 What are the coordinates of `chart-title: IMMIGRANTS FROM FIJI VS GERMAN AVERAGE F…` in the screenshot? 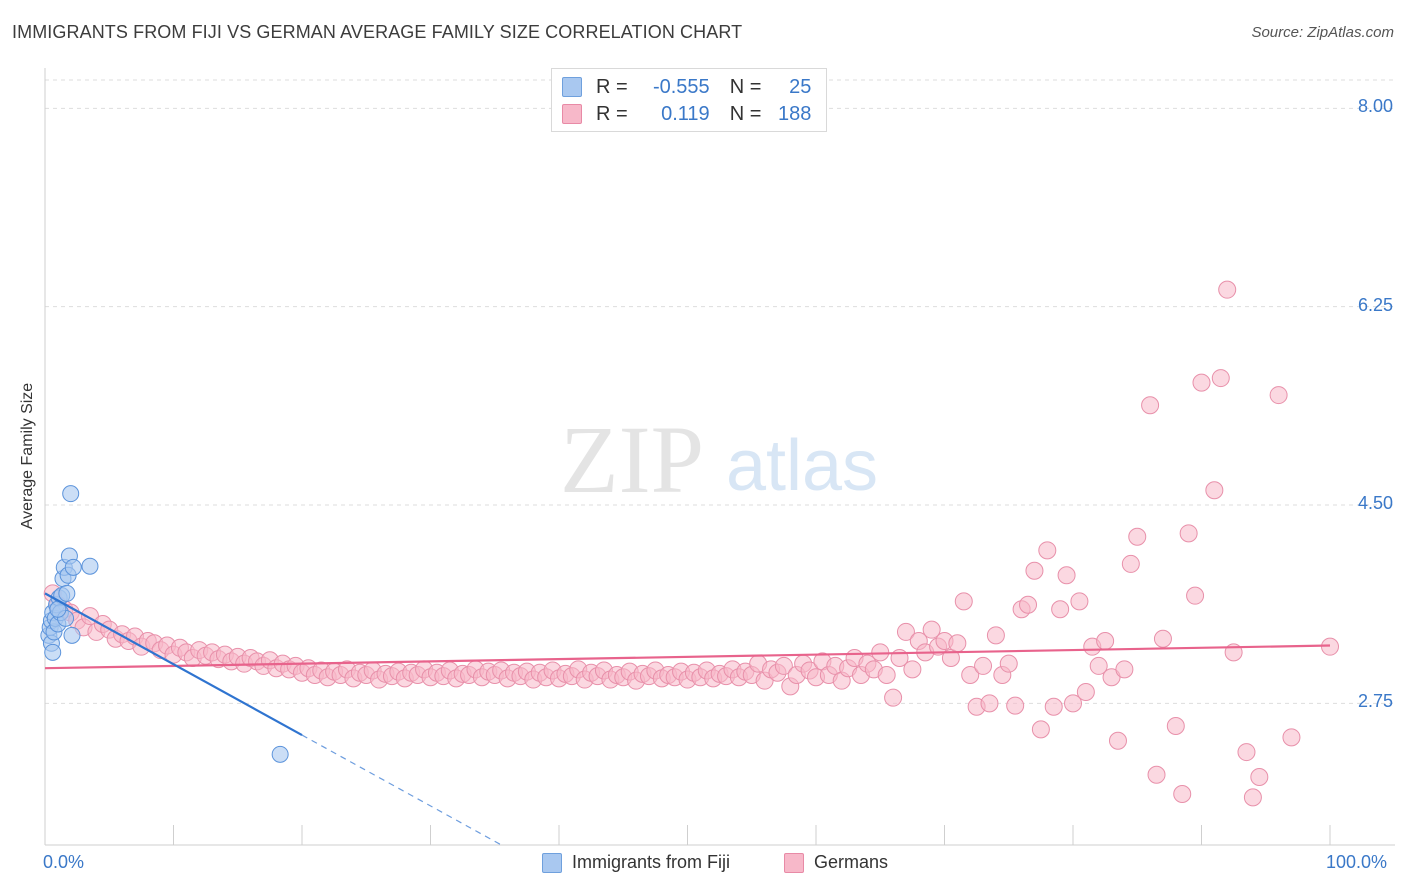 It's located at (377, 32).